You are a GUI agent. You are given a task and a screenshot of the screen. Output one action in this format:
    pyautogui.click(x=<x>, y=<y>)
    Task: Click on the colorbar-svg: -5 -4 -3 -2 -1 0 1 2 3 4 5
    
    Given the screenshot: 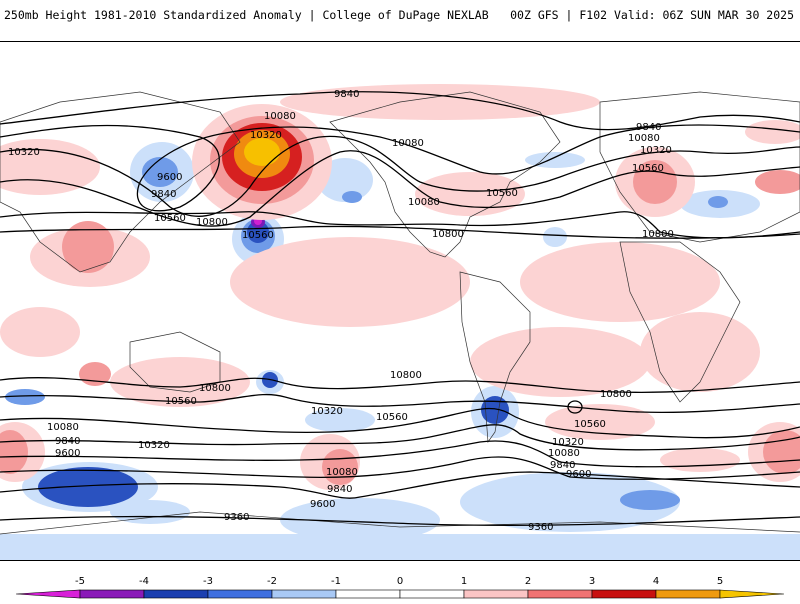 What is the action you would take?
    pyautogui.click(x=400, y=587)
    